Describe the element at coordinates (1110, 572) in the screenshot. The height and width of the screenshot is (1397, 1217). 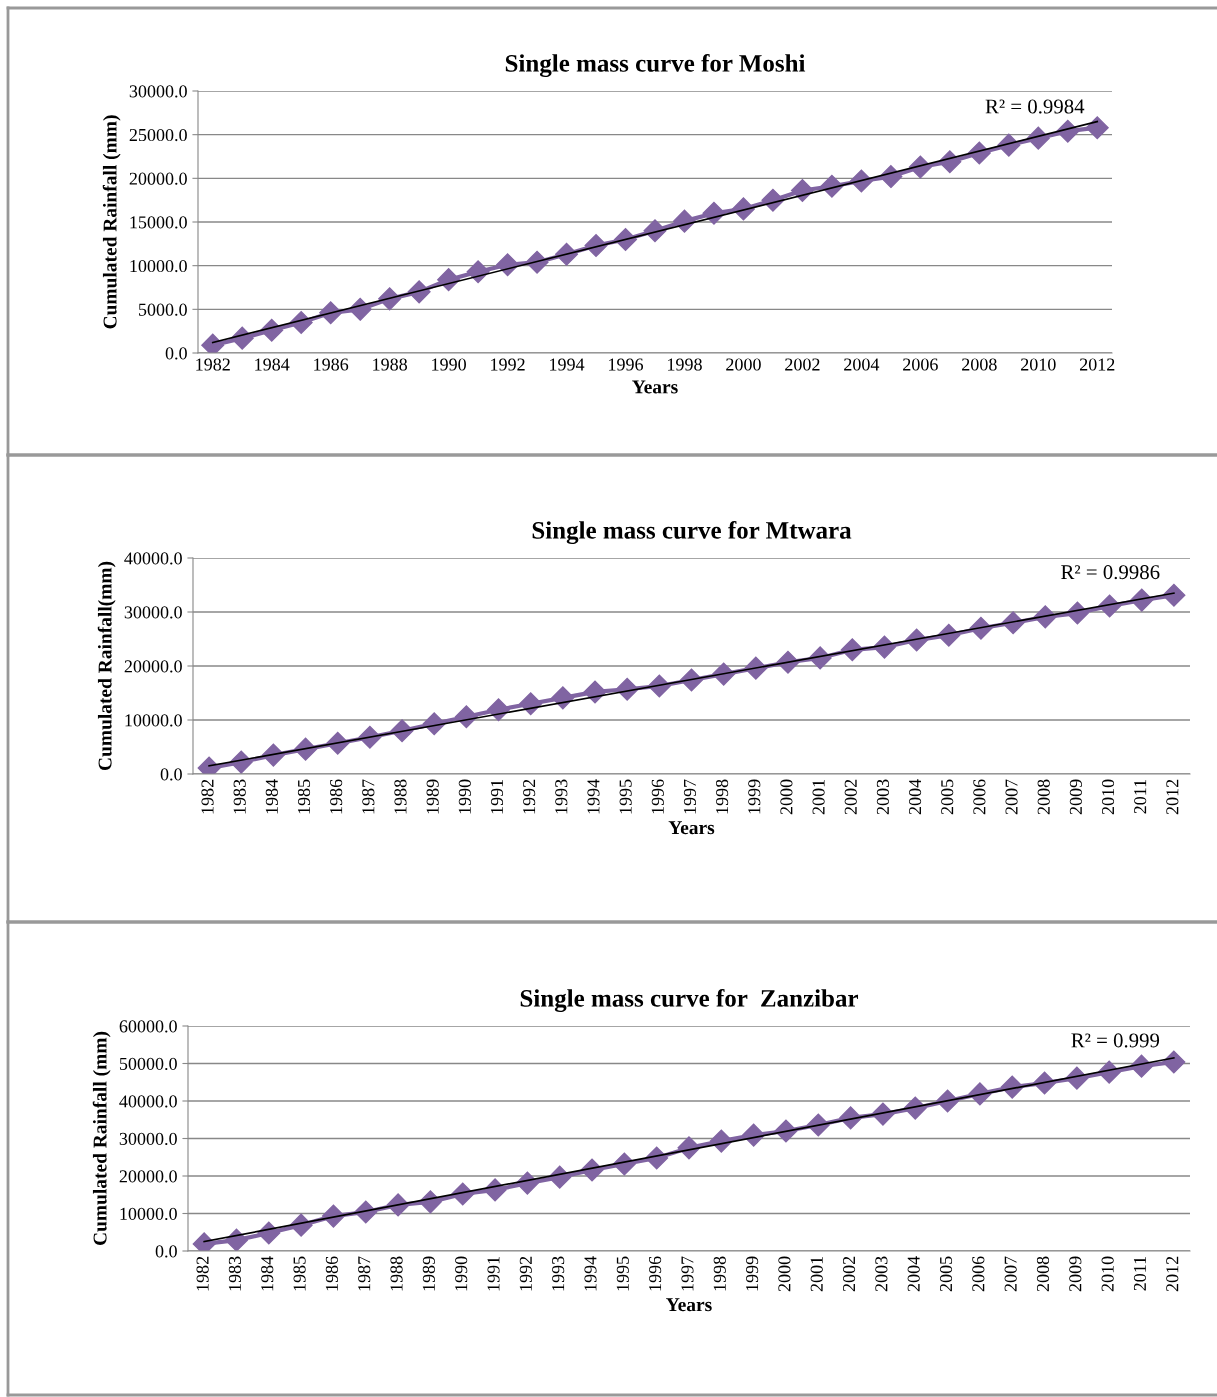
I see `annotation: R² = 0.9986` at that location.